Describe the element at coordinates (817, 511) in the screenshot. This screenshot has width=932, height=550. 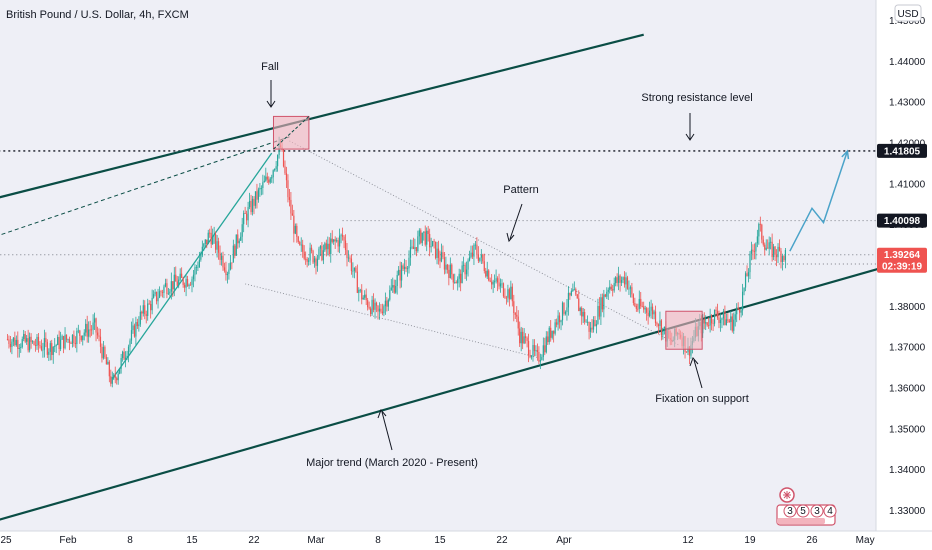
I see `widget-digit-3: 3` at that location.